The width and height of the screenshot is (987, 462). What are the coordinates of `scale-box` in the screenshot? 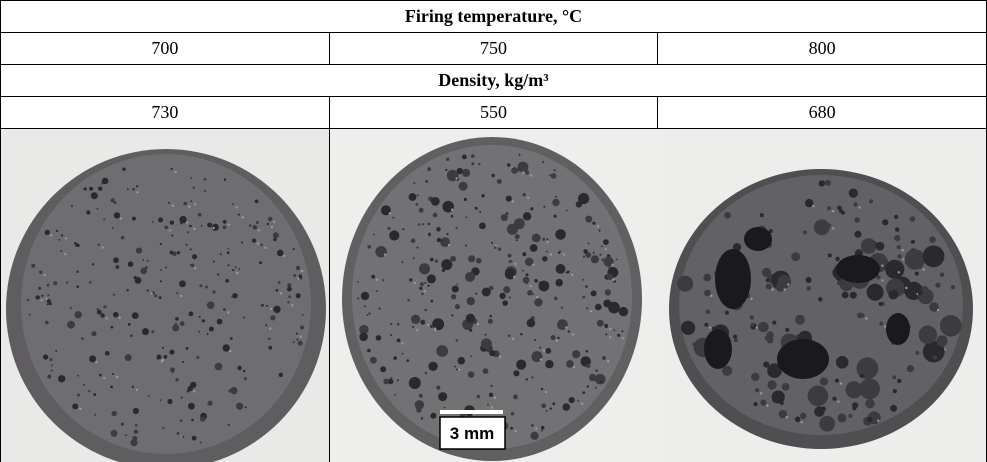 It's located at (472, 433).